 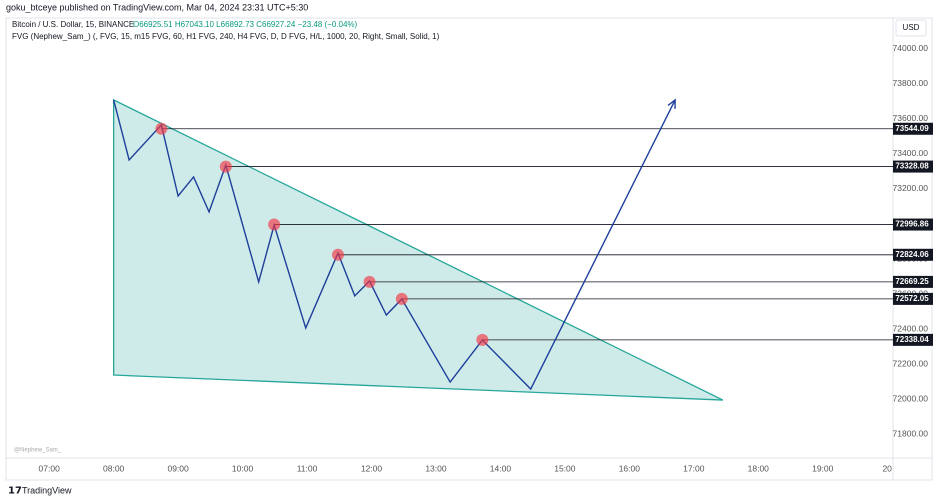 What do you see at coordinates (911, 153) in the screenshot?
I see `y-tick-label: 73400.00` at bounding box center [911, 153].